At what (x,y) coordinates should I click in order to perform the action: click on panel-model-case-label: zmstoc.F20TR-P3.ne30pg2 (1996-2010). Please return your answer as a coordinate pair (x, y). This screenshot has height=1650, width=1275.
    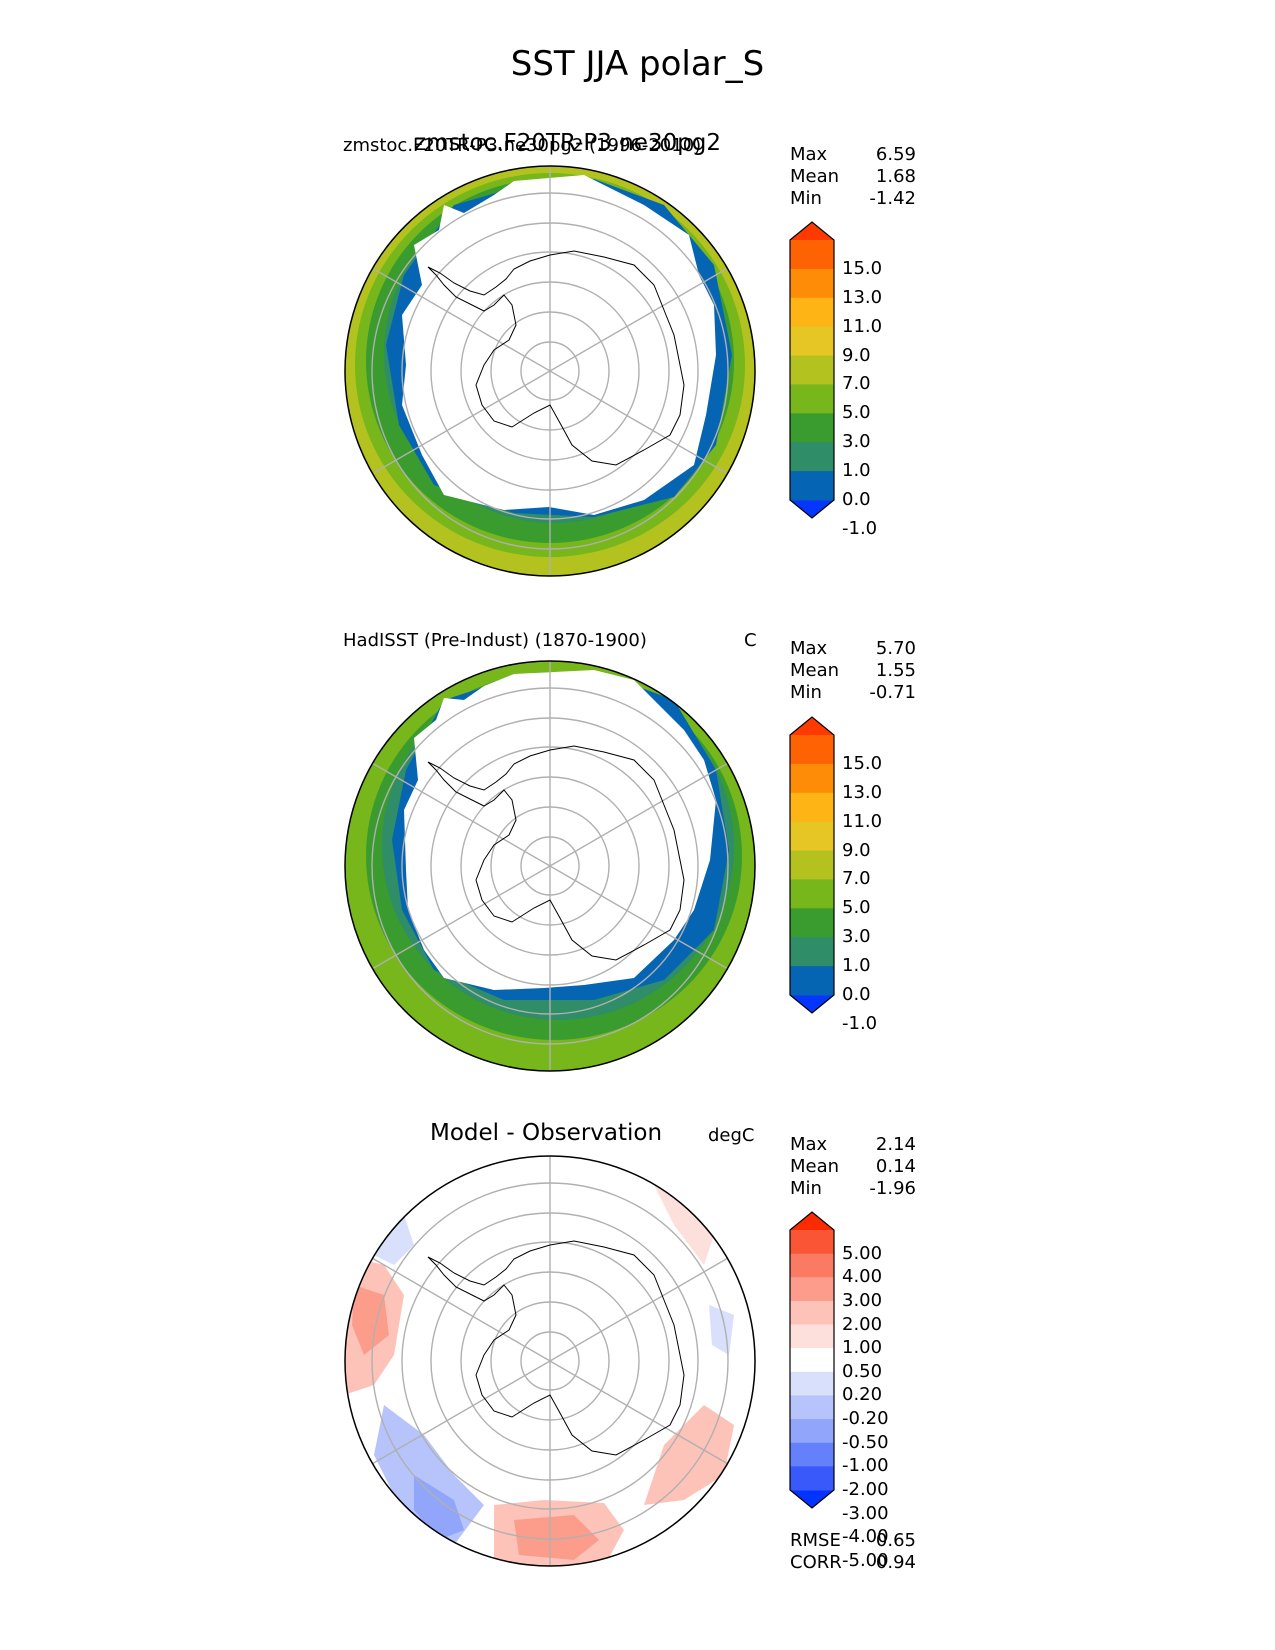
    Looking at the image, I should click on (522, 145).